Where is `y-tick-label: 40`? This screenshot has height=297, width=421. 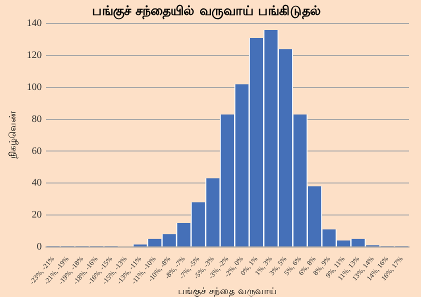 y-tick-label: 40 is located at coordinates (37, 183).